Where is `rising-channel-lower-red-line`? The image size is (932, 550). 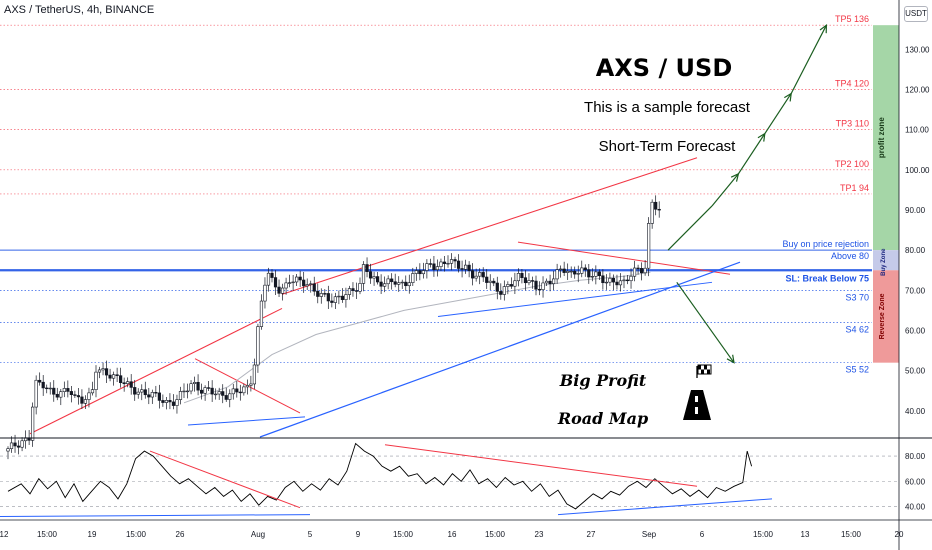 rising-channel-lower-red-line is located at coordinates (156, 371).